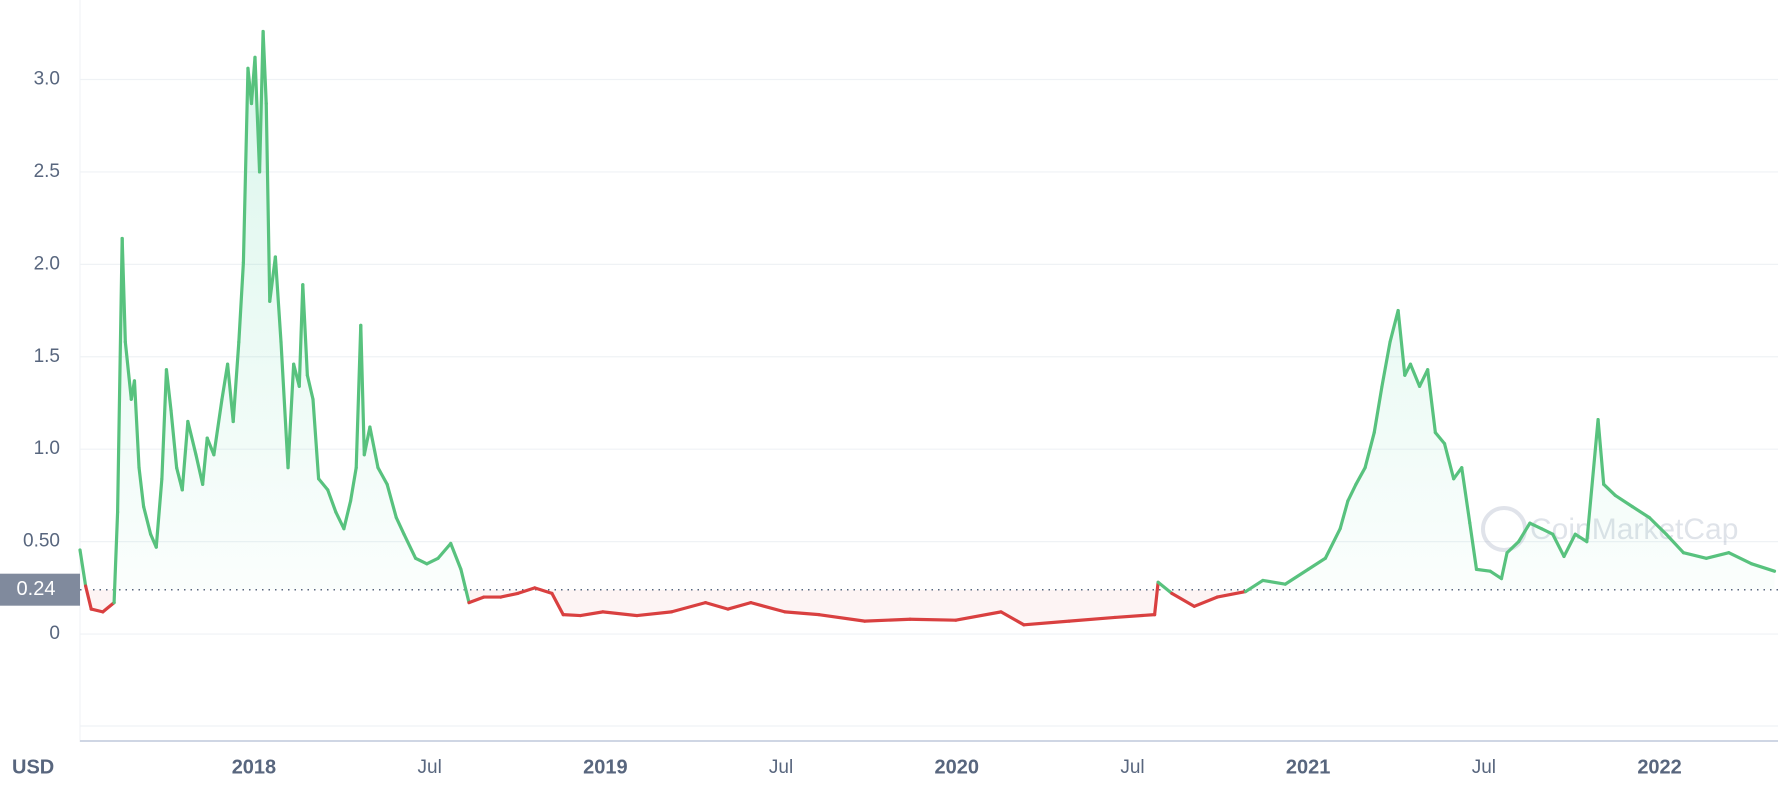 The width and height of the screenshot is (1784, 790). I want to click on currency-label: USD, so click(33, 767).